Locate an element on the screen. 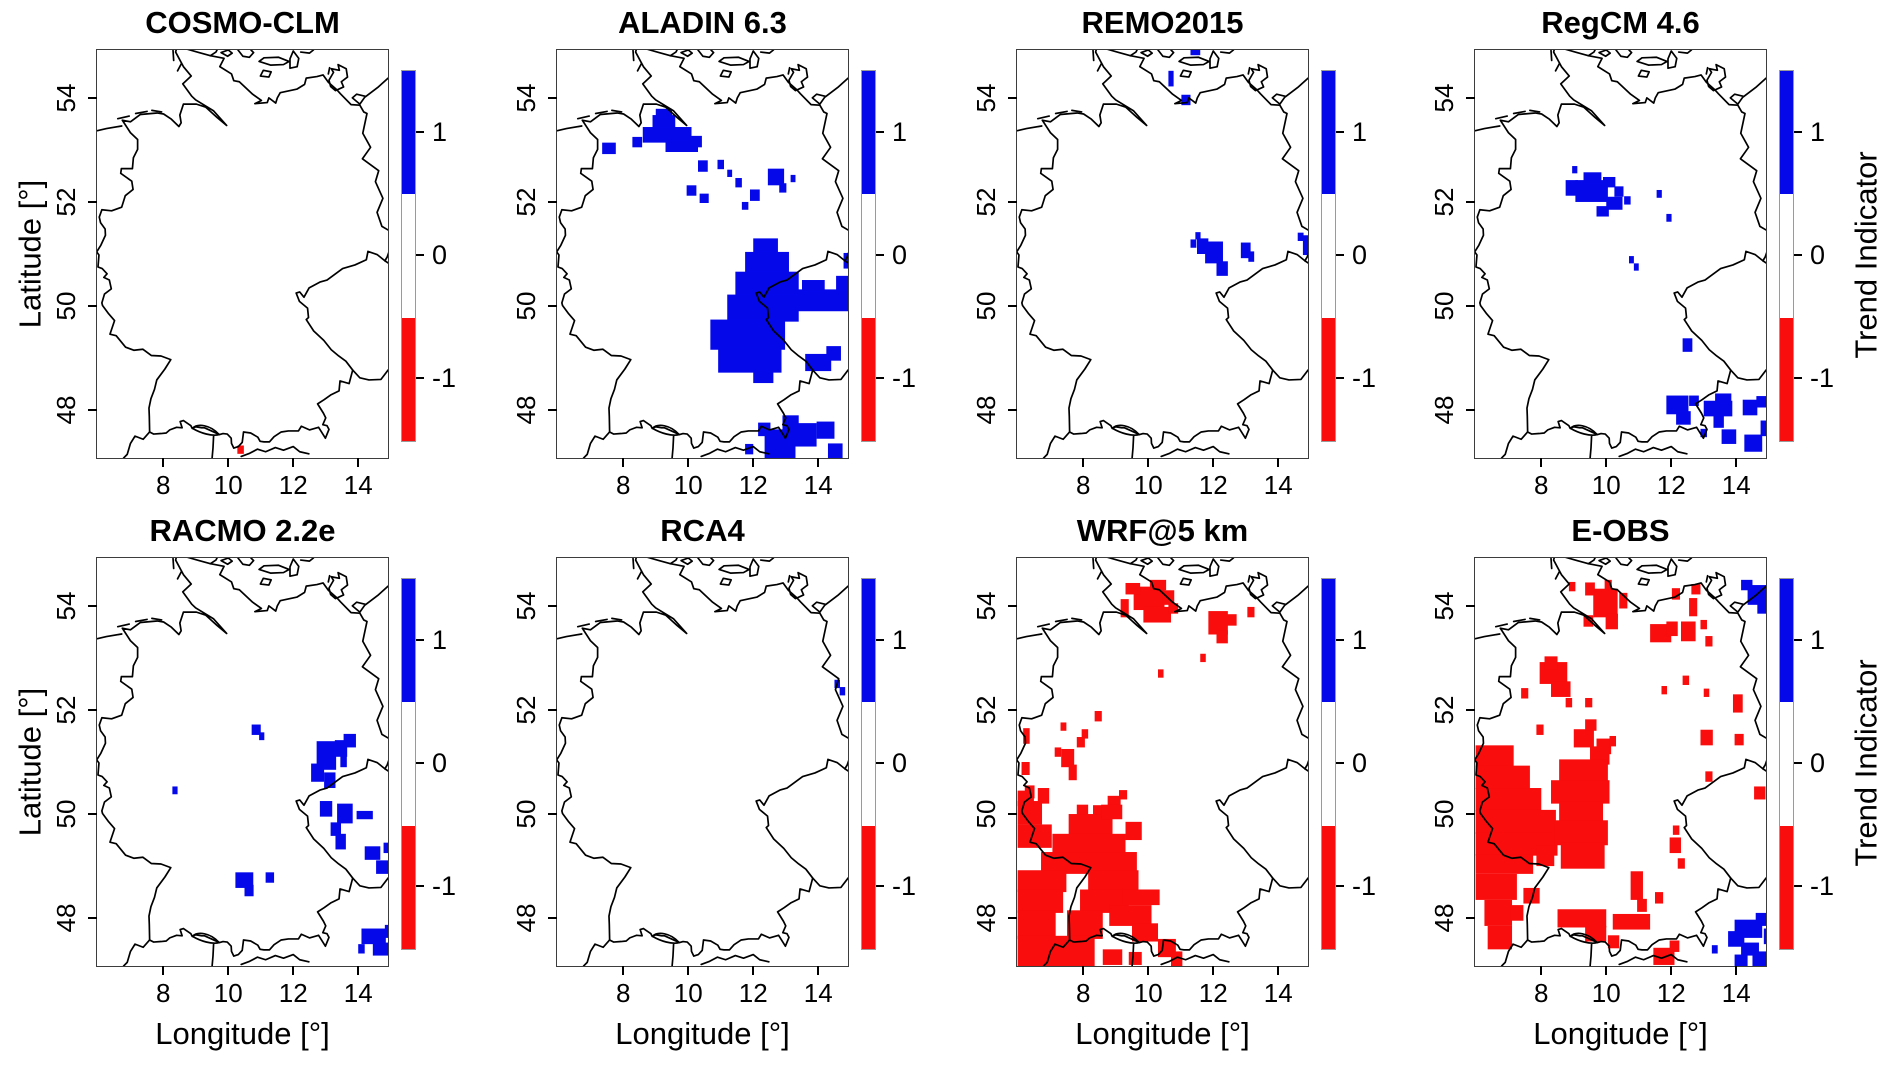 This screenshot has width=1897, height=1066. panel-title: ALADIN 6.3 is located at coordinates (702, 22).